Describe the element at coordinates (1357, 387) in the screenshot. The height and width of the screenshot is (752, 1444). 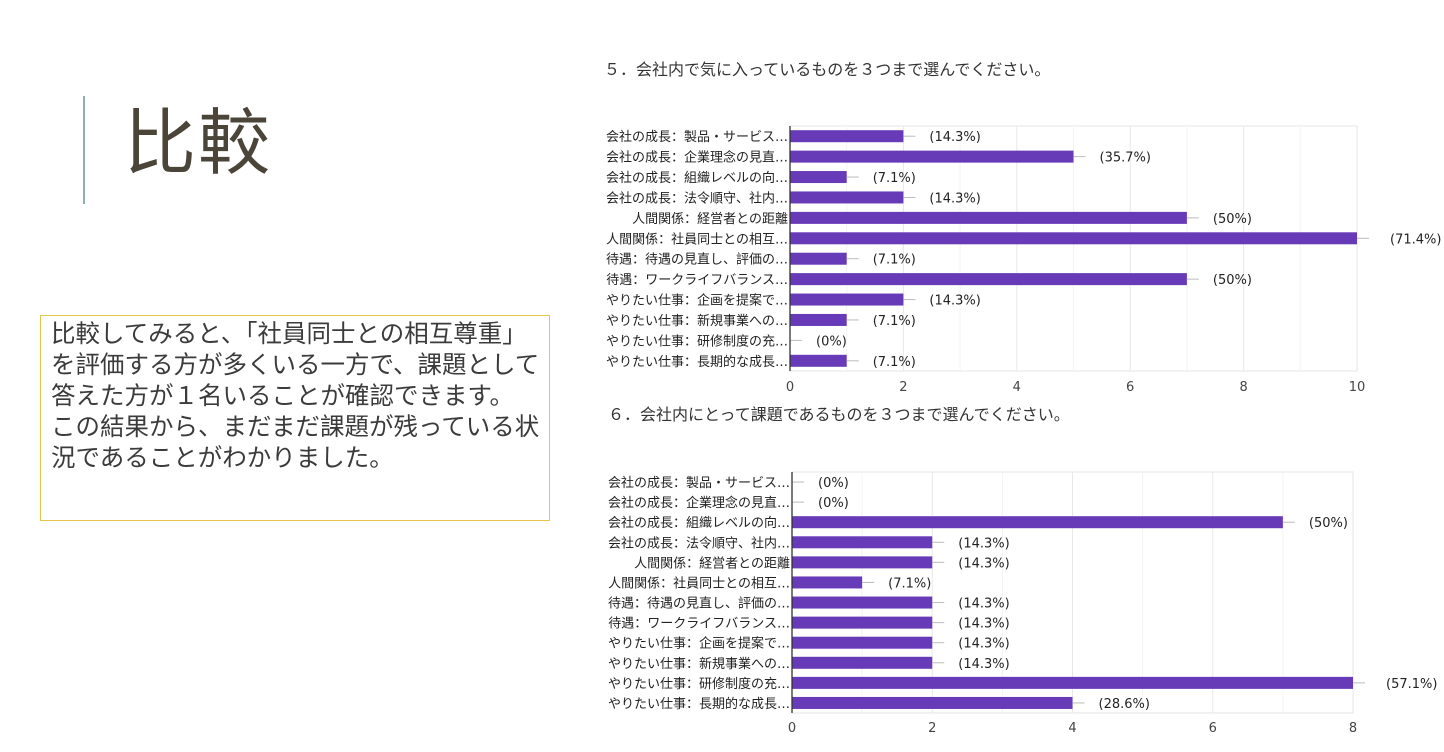
I see `x-tick-label: 10` at that location.